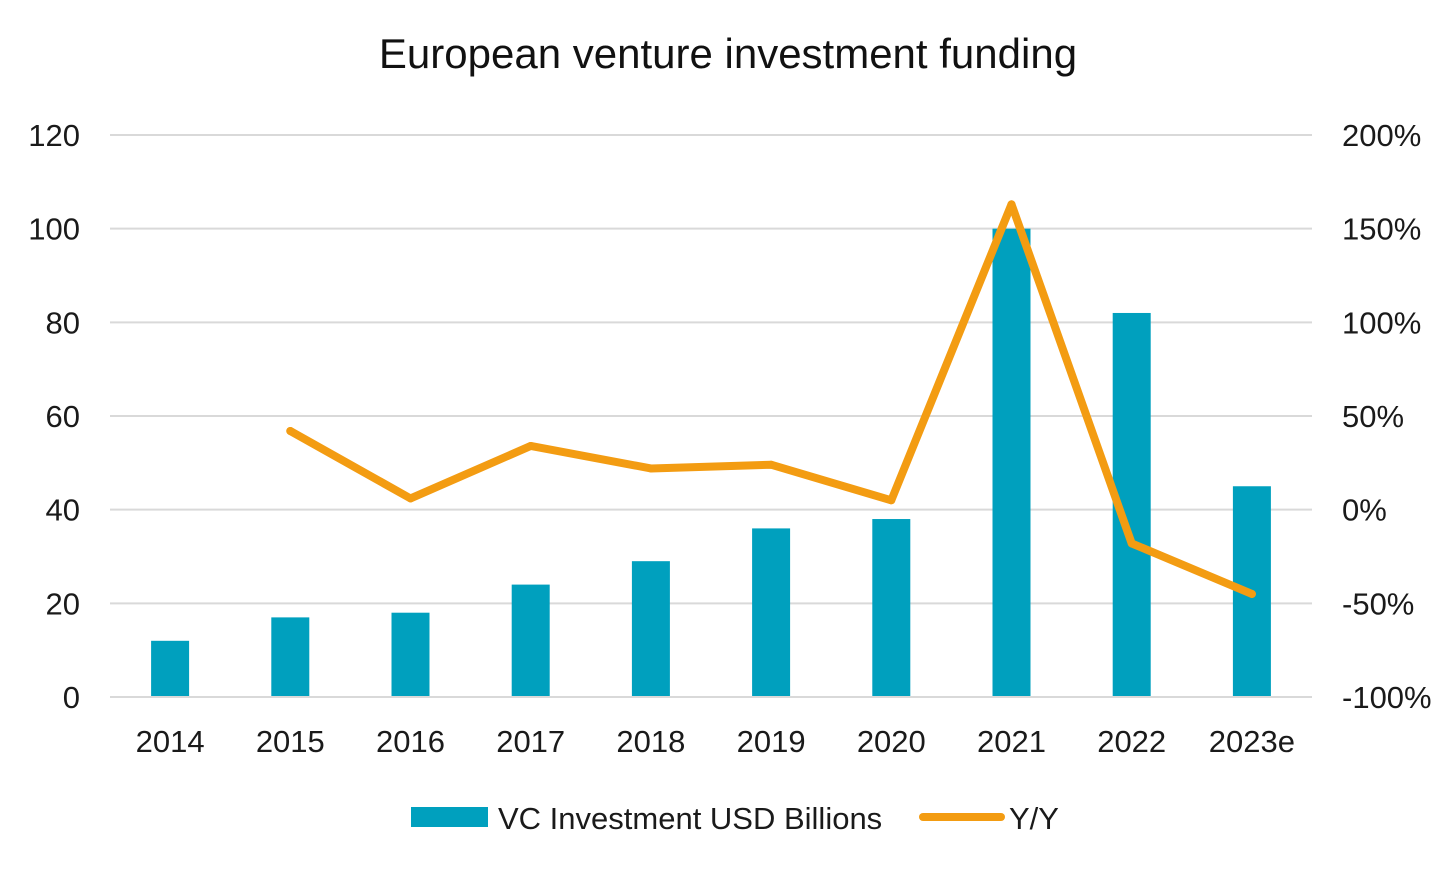 The image size is (1456, 874). What do you see at coordinates (54, 229) in the screenshot?
I see `left-tick-label: 100` at bounding box center [54, 229].